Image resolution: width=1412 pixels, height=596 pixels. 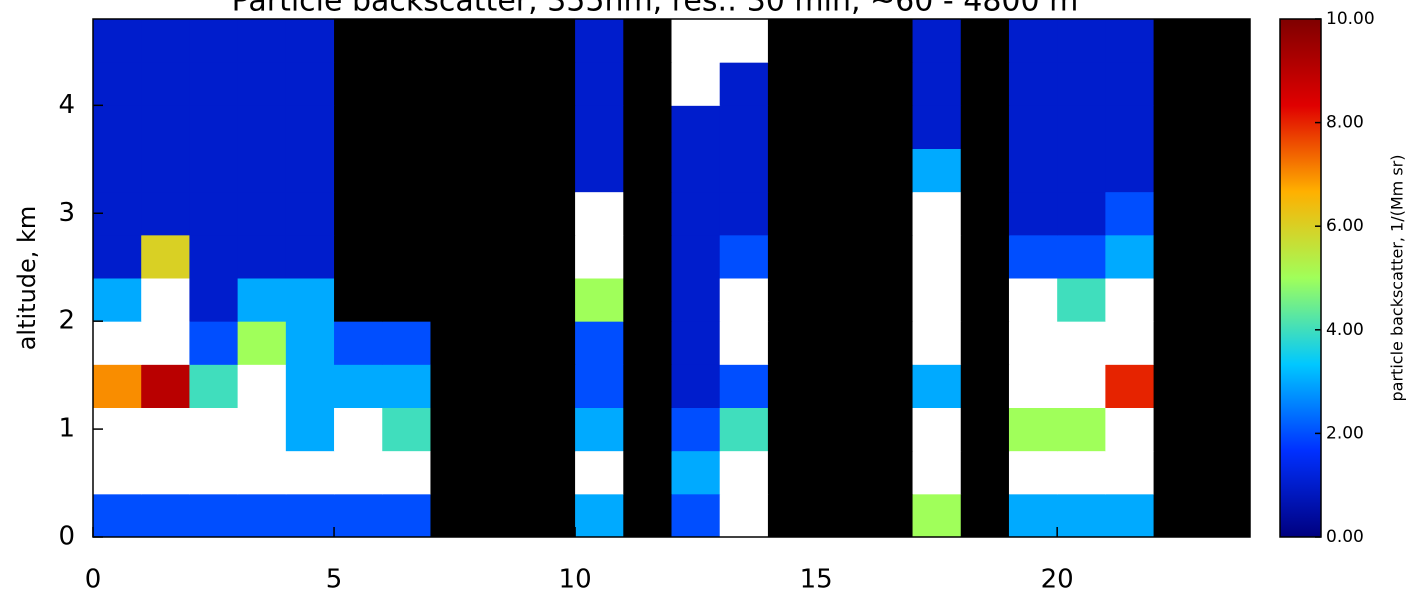 I want to click on y-axis-label: altitude, km, so click(x=27, y=278).